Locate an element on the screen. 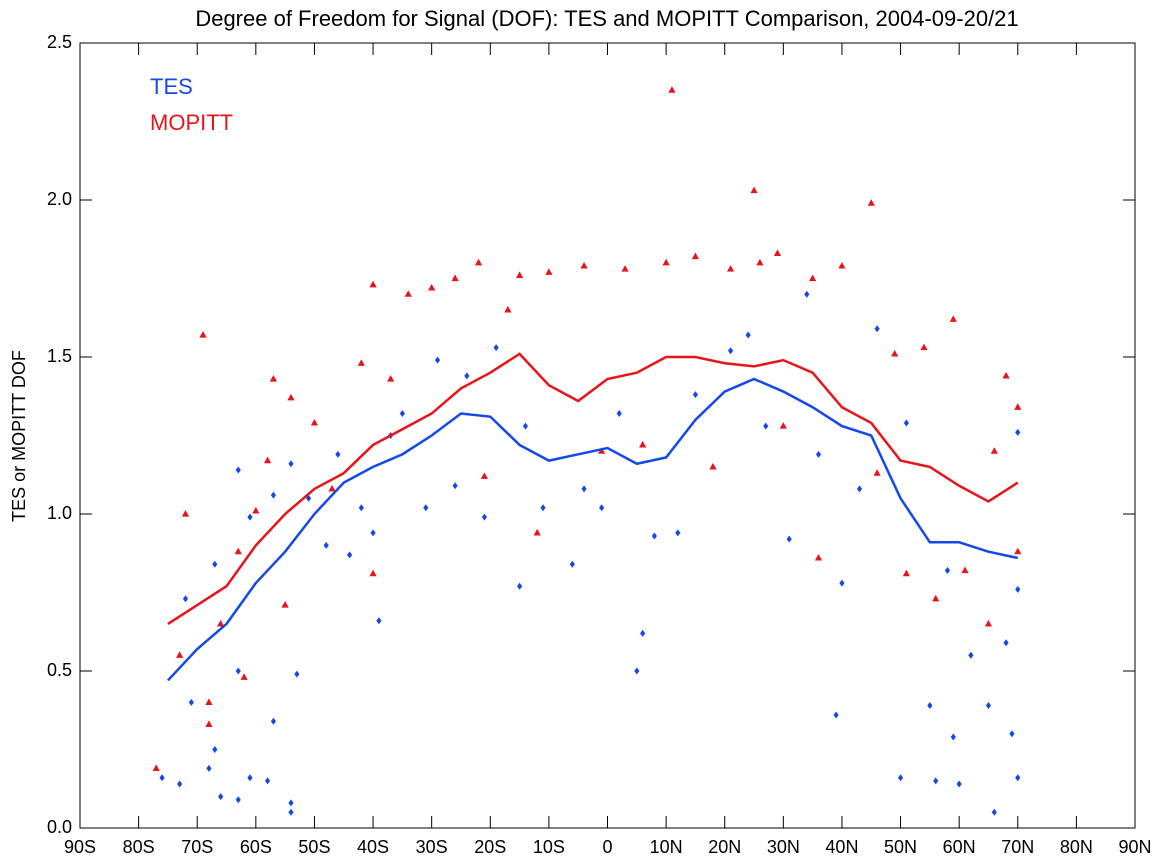 The width and height of the screenshot is (1165, 859). x-tick-label: 60N is located at coordinates (959, 847).